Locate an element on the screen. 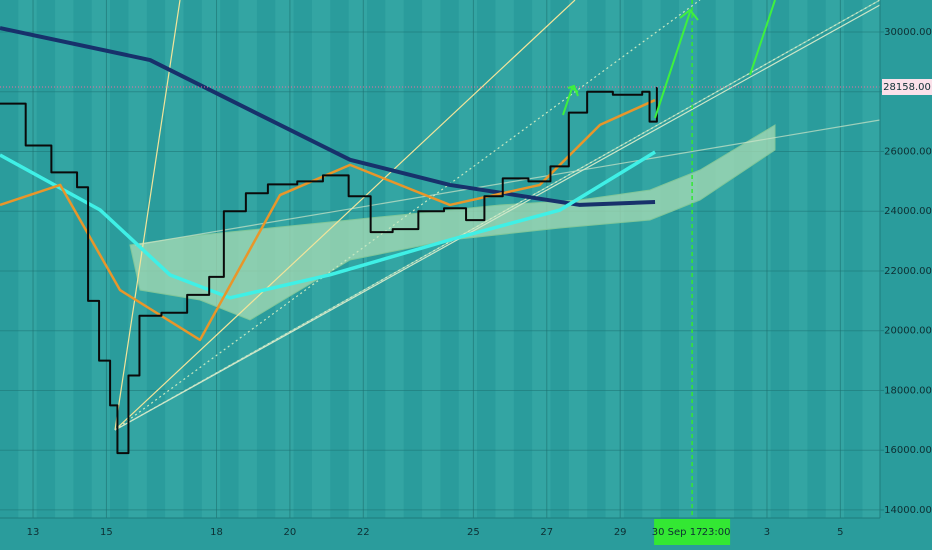  y-tick-label: 26000.00 is located at coordinates (908, 151).